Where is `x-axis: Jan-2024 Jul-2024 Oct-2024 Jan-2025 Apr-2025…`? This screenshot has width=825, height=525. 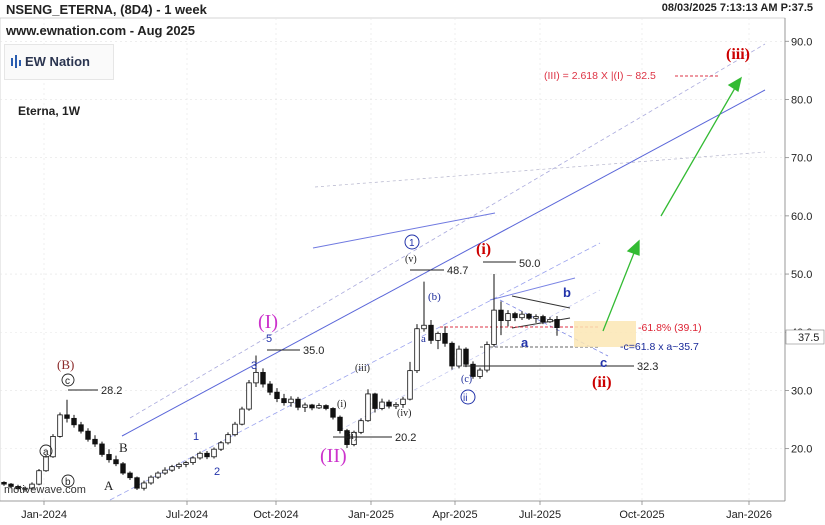 x-axis: Jan-2024 Jul-2024 Oct-2024 Jan-2025 Apr-2025… is located at coordinates (396, 511).